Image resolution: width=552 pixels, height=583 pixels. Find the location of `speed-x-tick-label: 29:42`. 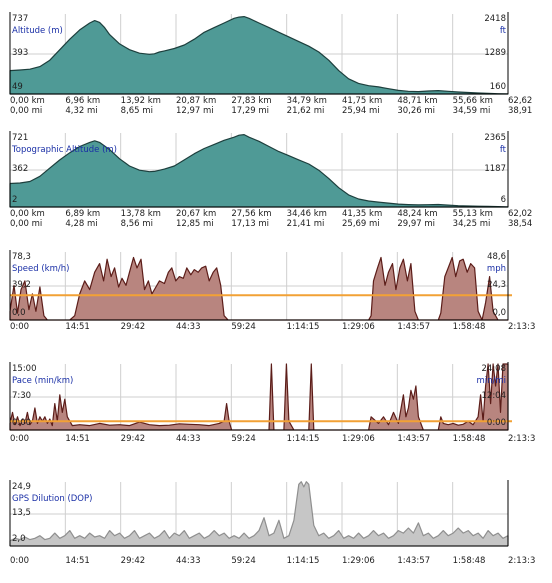

speed-x-tick-label: 29:42 is located at coordinates (133, 327).